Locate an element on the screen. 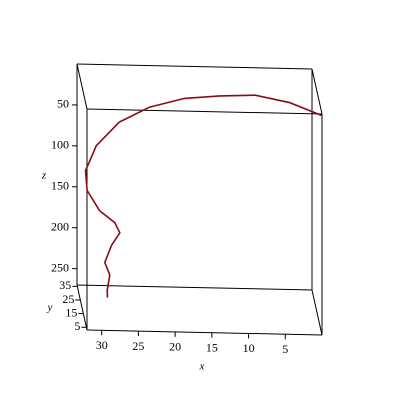 The height and width of the screenshot is (405, 400). x-tick-label: 15 is located at coordinates (212, 347).